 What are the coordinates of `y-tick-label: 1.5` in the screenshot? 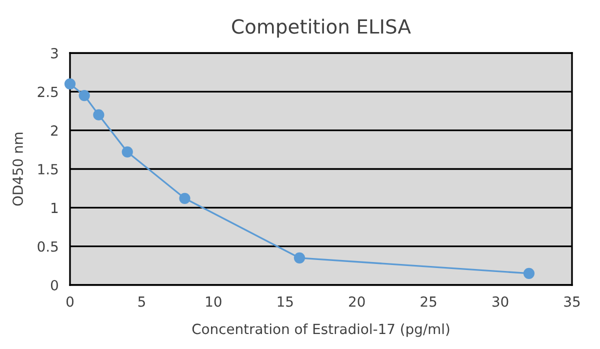 It's located at (48, 169).